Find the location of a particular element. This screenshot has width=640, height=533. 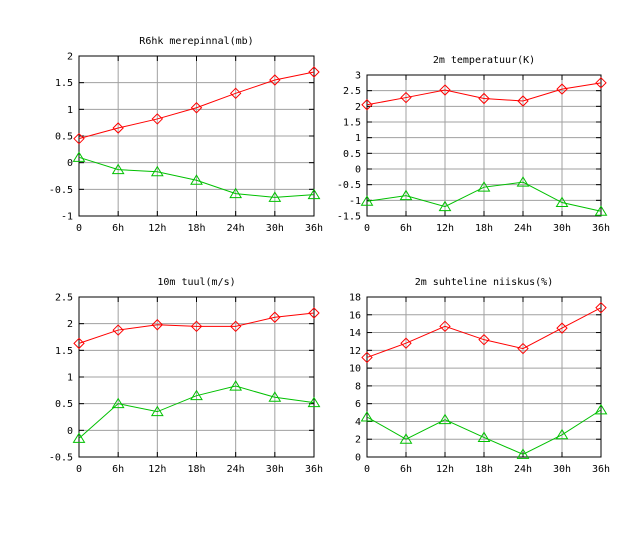

y-tick-label: 8 is located at coordinates (358, 386).